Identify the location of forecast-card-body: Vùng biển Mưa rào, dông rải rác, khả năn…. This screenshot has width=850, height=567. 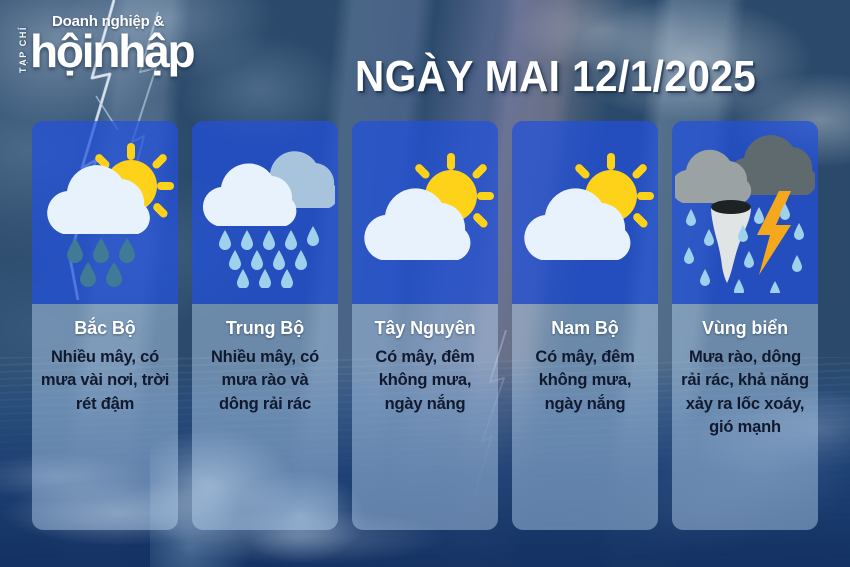
(745, 417).